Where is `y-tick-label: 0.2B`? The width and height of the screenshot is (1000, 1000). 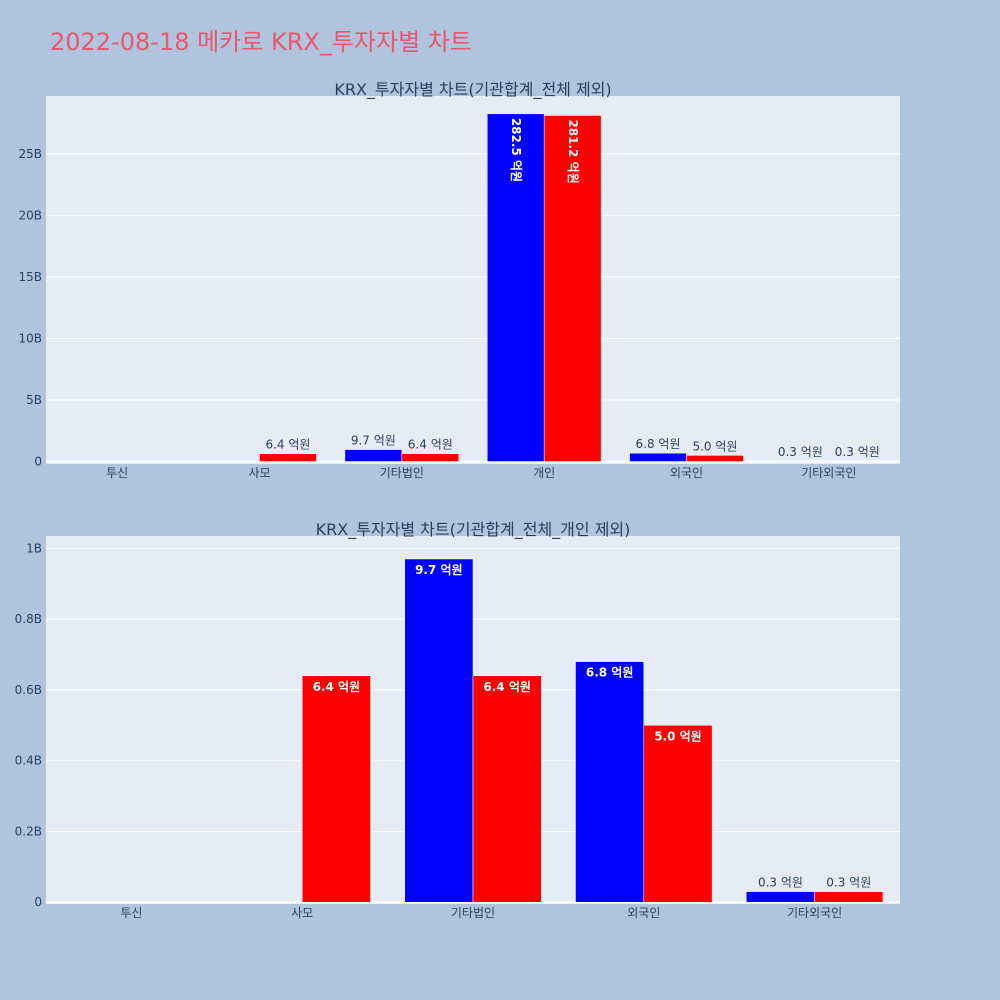
y-tick-label: 0.2B is located at coordinates (28, 831).